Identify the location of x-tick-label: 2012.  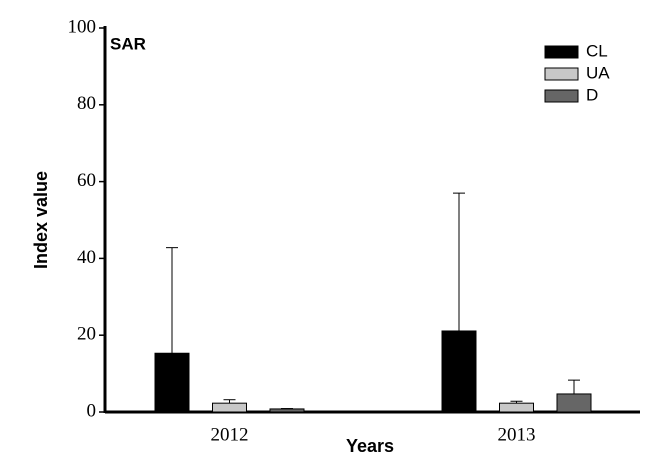
(230, 434).